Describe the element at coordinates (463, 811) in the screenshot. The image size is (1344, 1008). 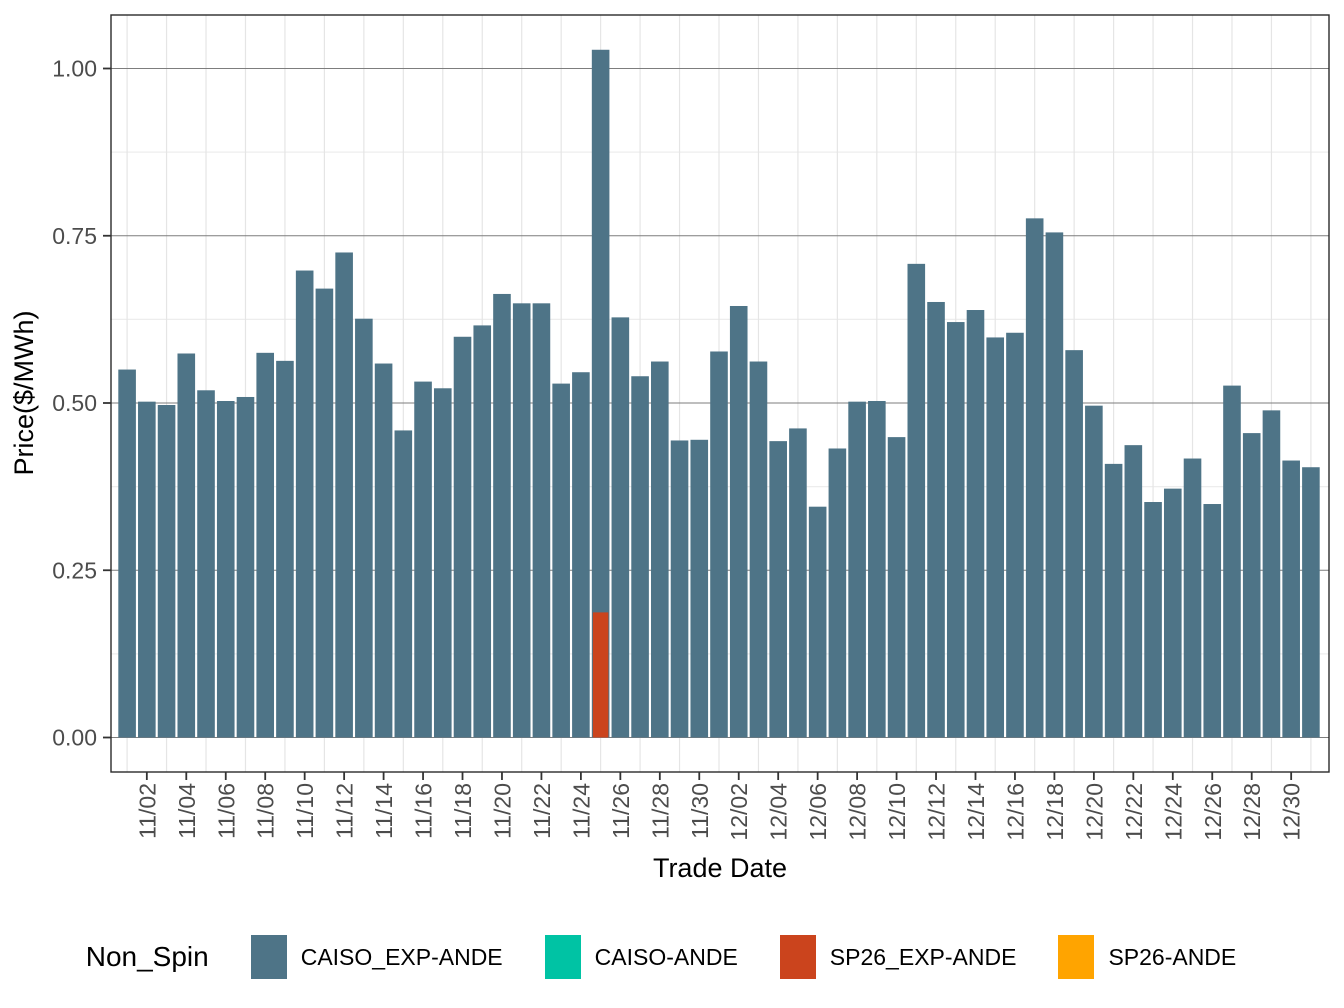
I see `x-tick-label: 11/18` at that location.